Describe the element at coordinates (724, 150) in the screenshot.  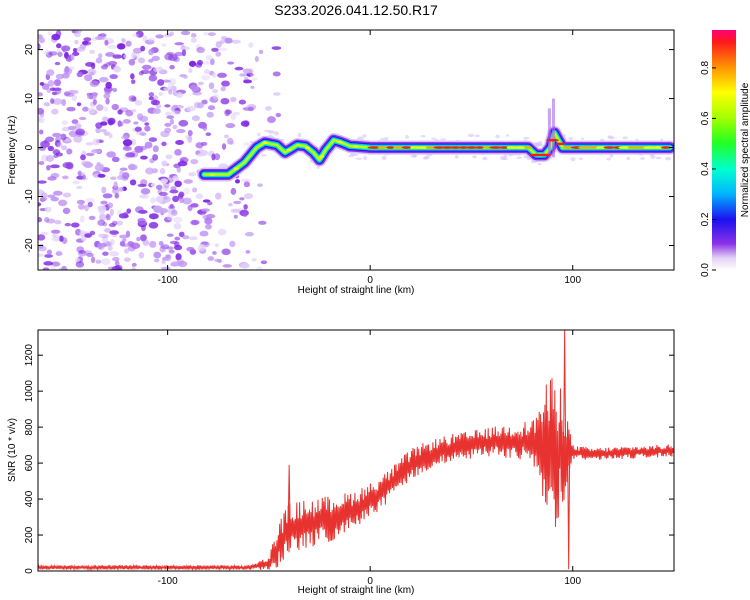
I see `colorbar-bar` at that location.